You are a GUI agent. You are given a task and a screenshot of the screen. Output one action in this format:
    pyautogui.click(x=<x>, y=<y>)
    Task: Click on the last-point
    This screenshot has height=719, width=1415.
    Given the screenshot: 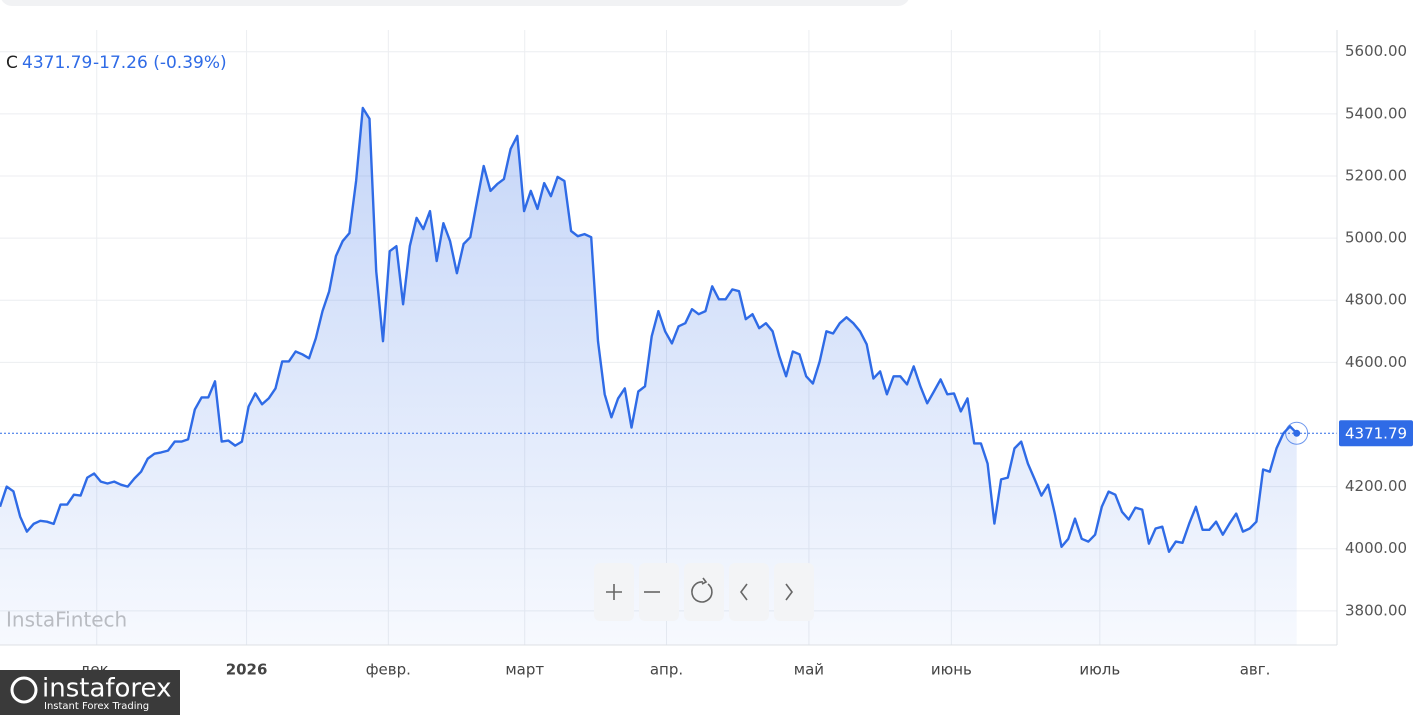 What is the action you would take?
    pyautogui.click(x=1297, y=433)
    